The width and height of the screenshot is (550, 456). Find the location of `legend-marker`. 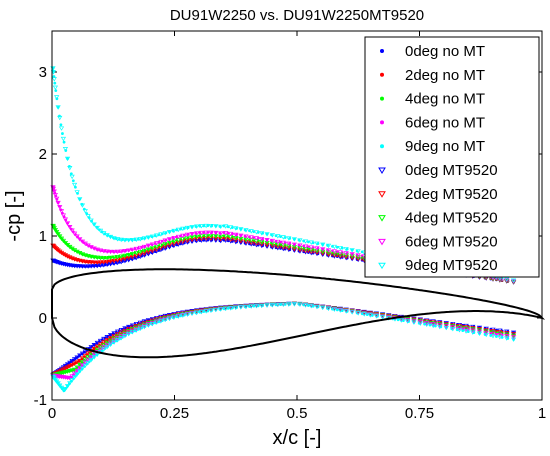

legend-marker is located at coordinates (382, 122).